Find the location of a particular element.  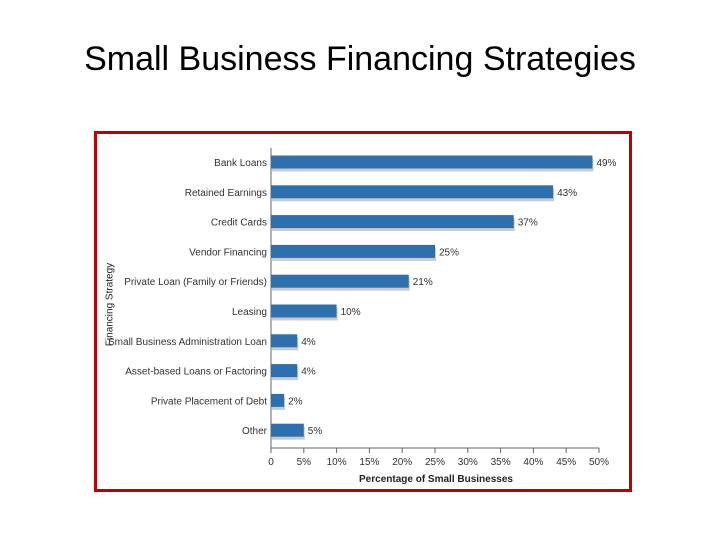

x-tick-label: 50% is located at coordinates (599, 462).